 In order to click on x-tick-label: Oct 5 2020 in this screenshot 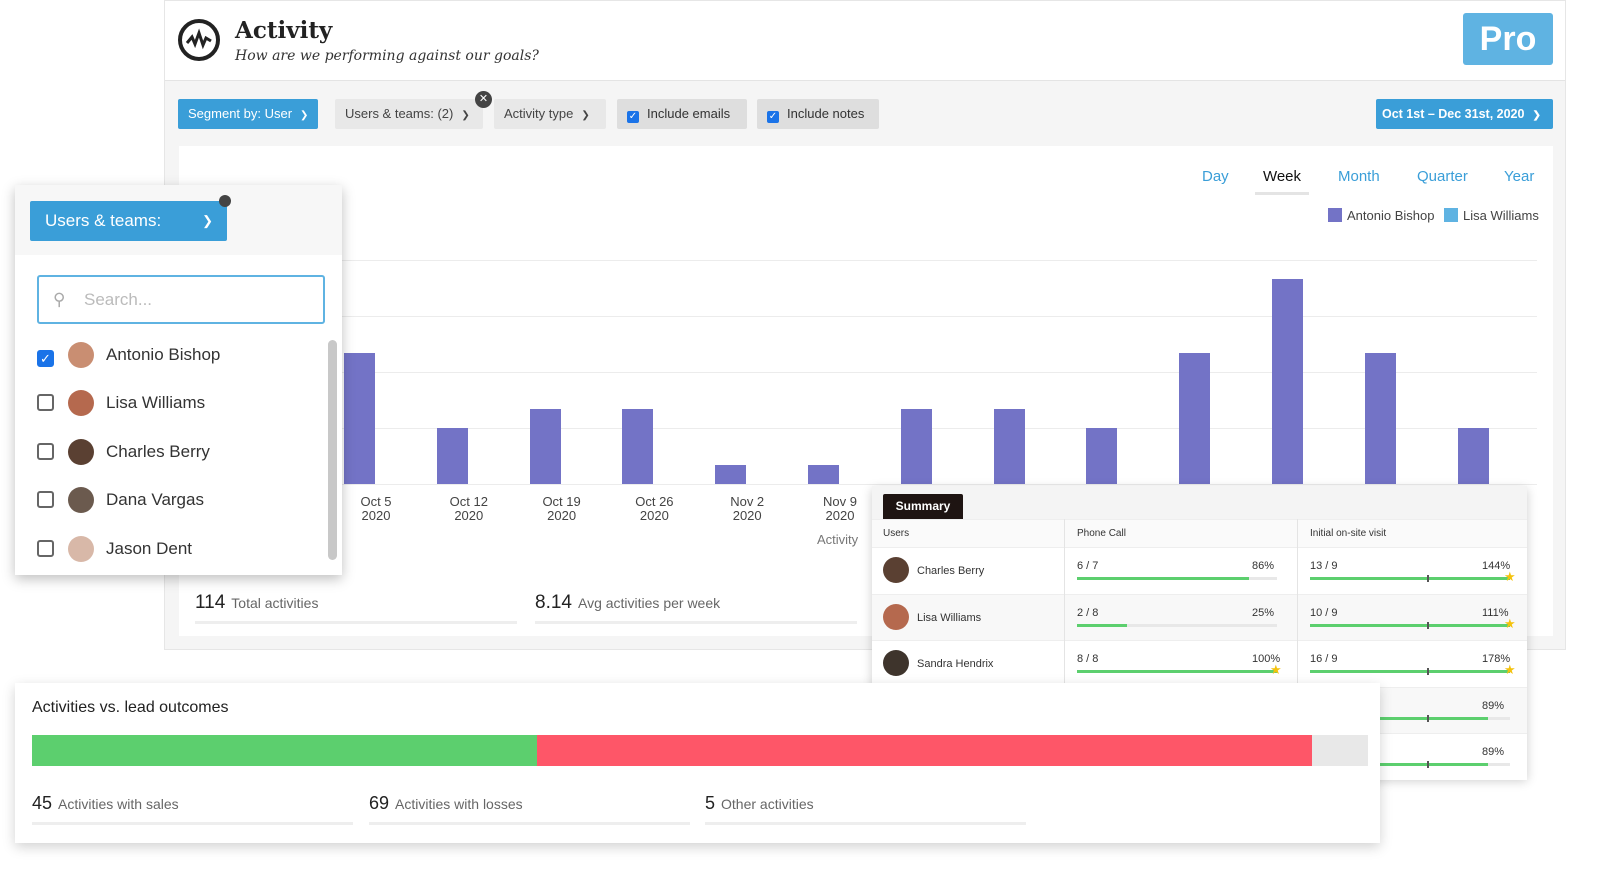, I will do `click(376, 509)`.